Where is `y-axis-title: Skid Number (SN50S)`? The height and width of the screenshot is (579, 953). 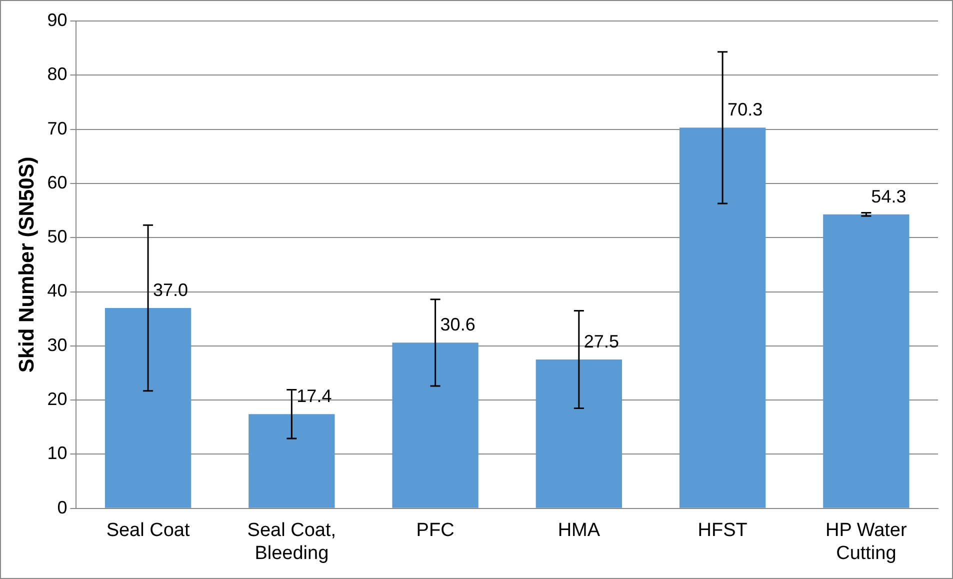 y-axis-title: Skid Number (SN50S) is located at coordinates (26, 264).